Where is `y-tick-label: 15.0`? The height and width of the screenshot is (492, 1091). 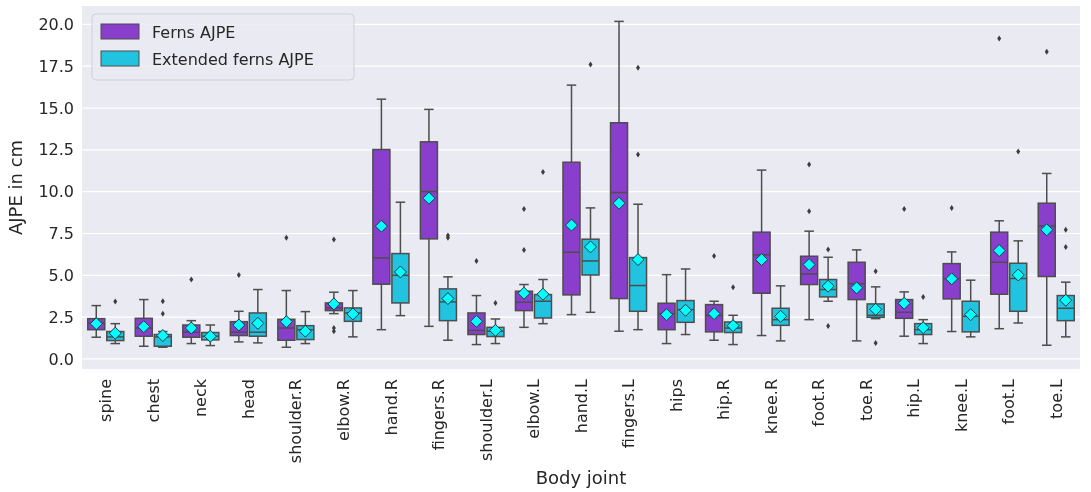 y-tick-label: 15.0 is located at coordinates (56, 108).